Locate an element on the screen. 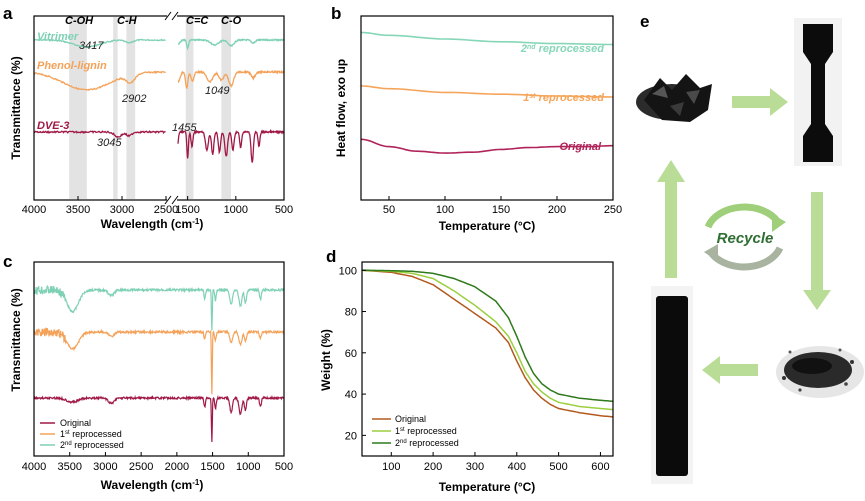 Image resolution: width=865 pixels, height=501 pixels. arrow-down-icon is located at coordinates (817, 251).